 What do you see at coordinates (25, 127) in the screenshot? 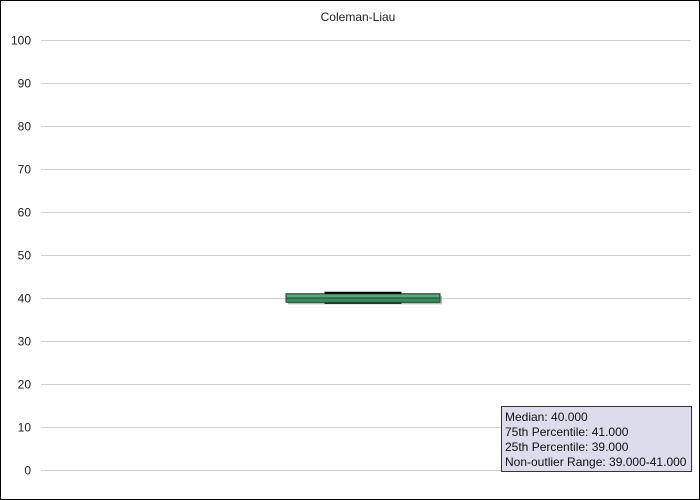
I see `y-tick-label-80: 80` at bounding box center [25, 127].